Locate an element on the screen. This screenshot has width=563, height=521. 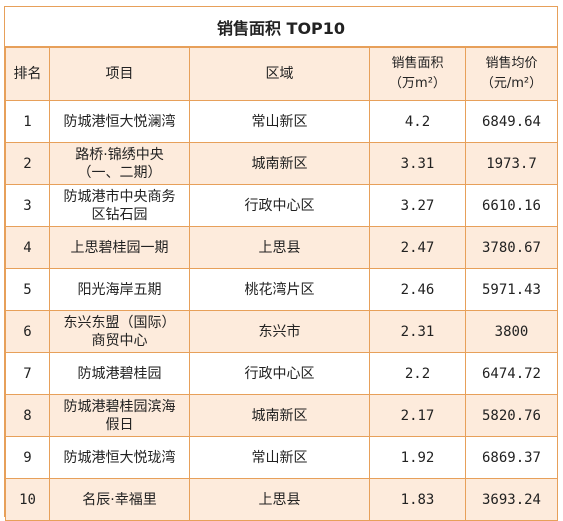
header-district: 区域 is located at coordinates (279, 74).